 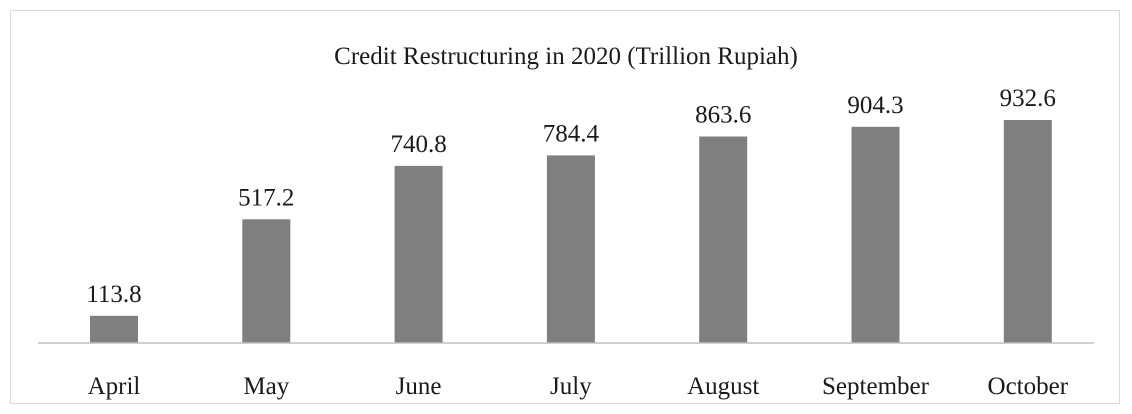 I want to click on x-tick-label-september: September, so click(x=876, y=386).